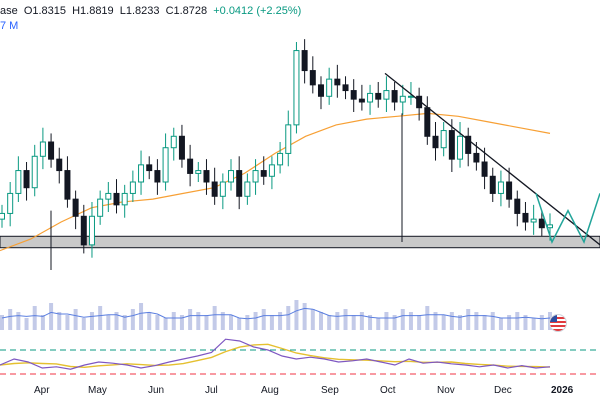 The width and height of the screenshot is (600, 400). I want to click on close-value: C1.8728, so click(186, 11).